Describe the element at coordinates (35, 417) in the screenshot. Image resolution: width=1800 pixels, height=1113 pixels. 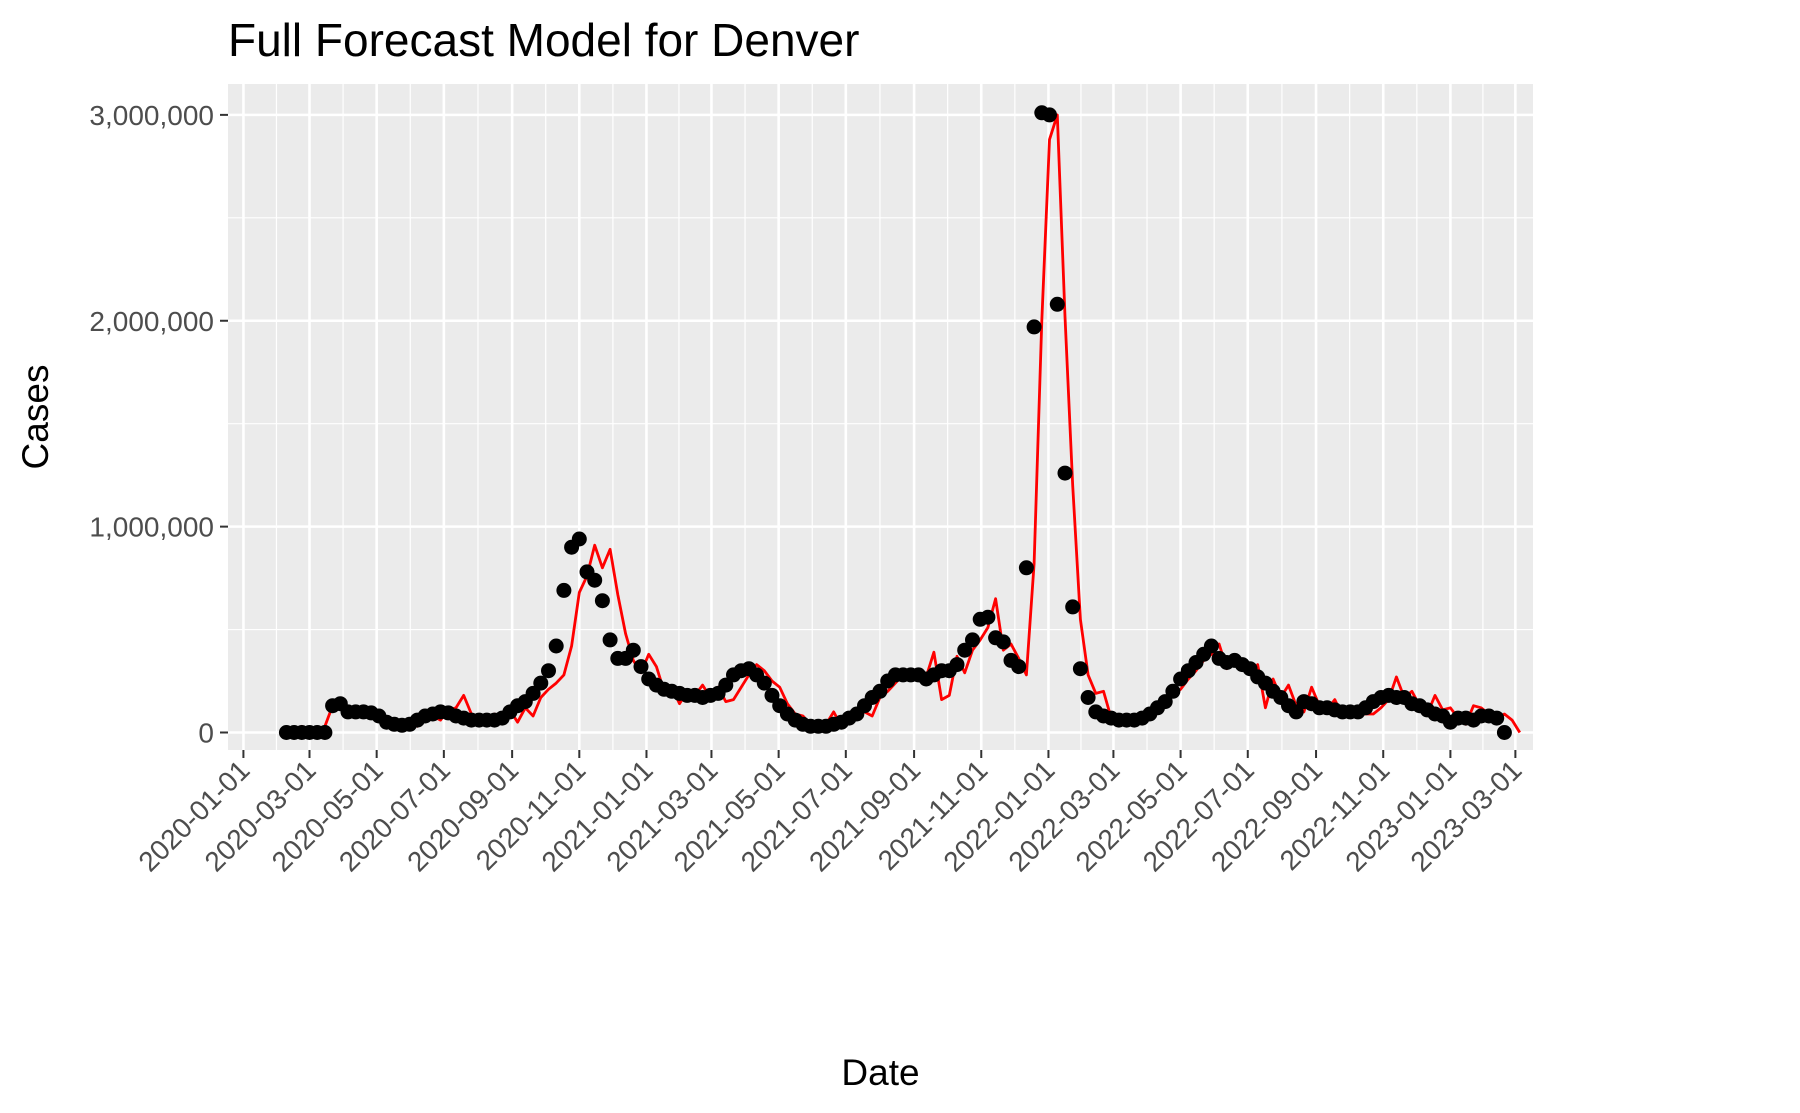
I see `y-axis-title: Cases` at that location.